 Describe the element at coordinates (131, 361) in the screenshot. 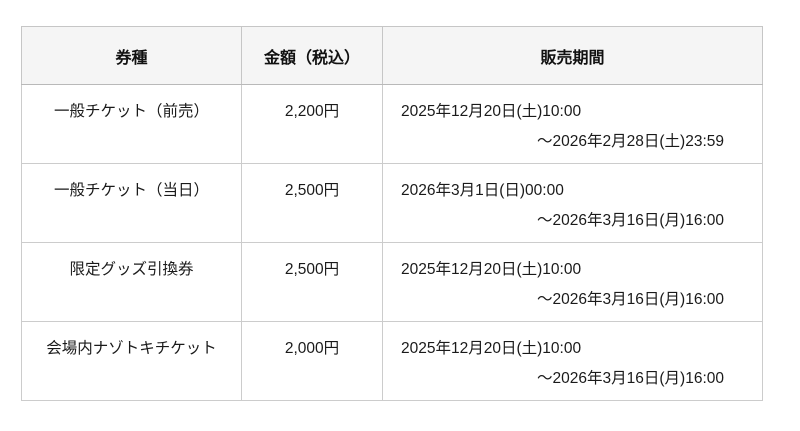

I see `ticket-type-cell: 会場内ナゾトキチケット` at that location.